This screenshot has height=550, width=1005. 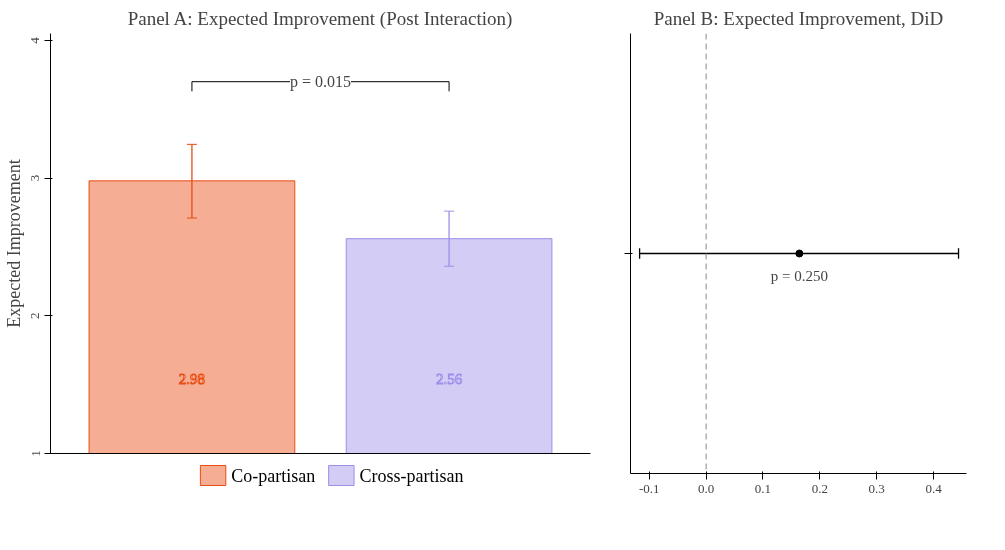 What do you see at coordinates (320, 82) in the screenshot?
I see `annotation: p = 0.015` at bounding box center [320, 82].